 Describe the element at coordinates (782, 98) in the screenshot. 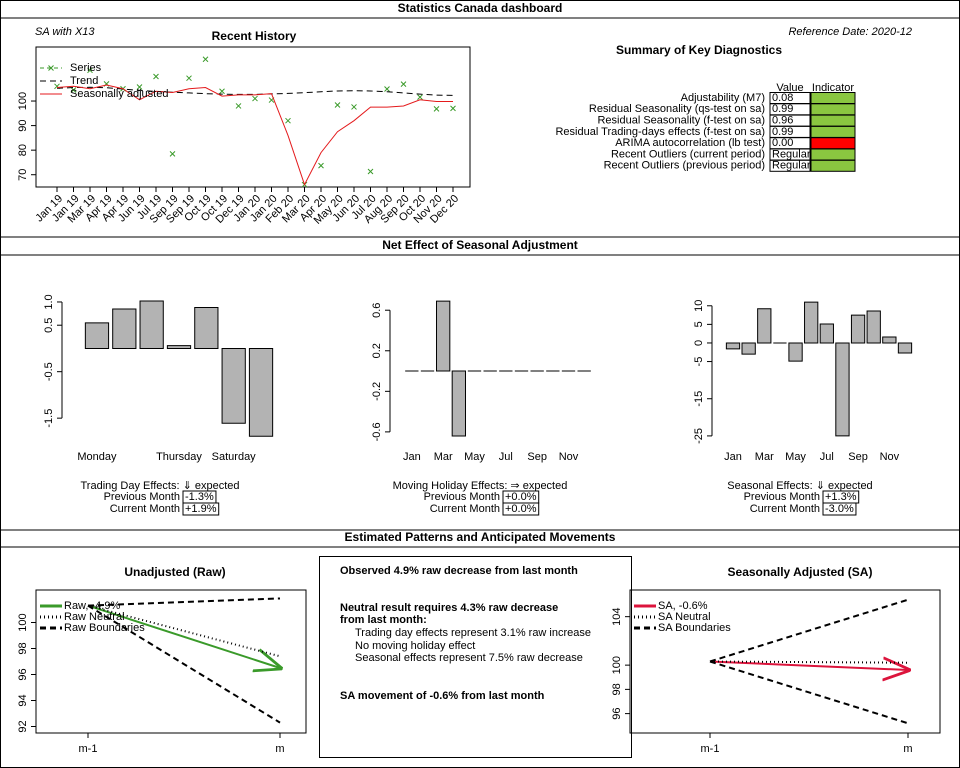

I see `diagnostic-value: 0.08` at that location.